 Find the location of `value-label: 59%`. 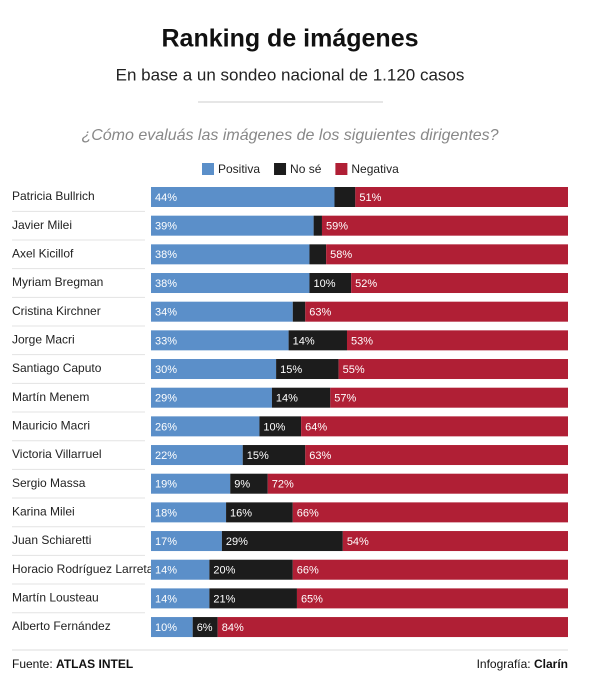

value-label: 59% is located at coordinates (337, 227).